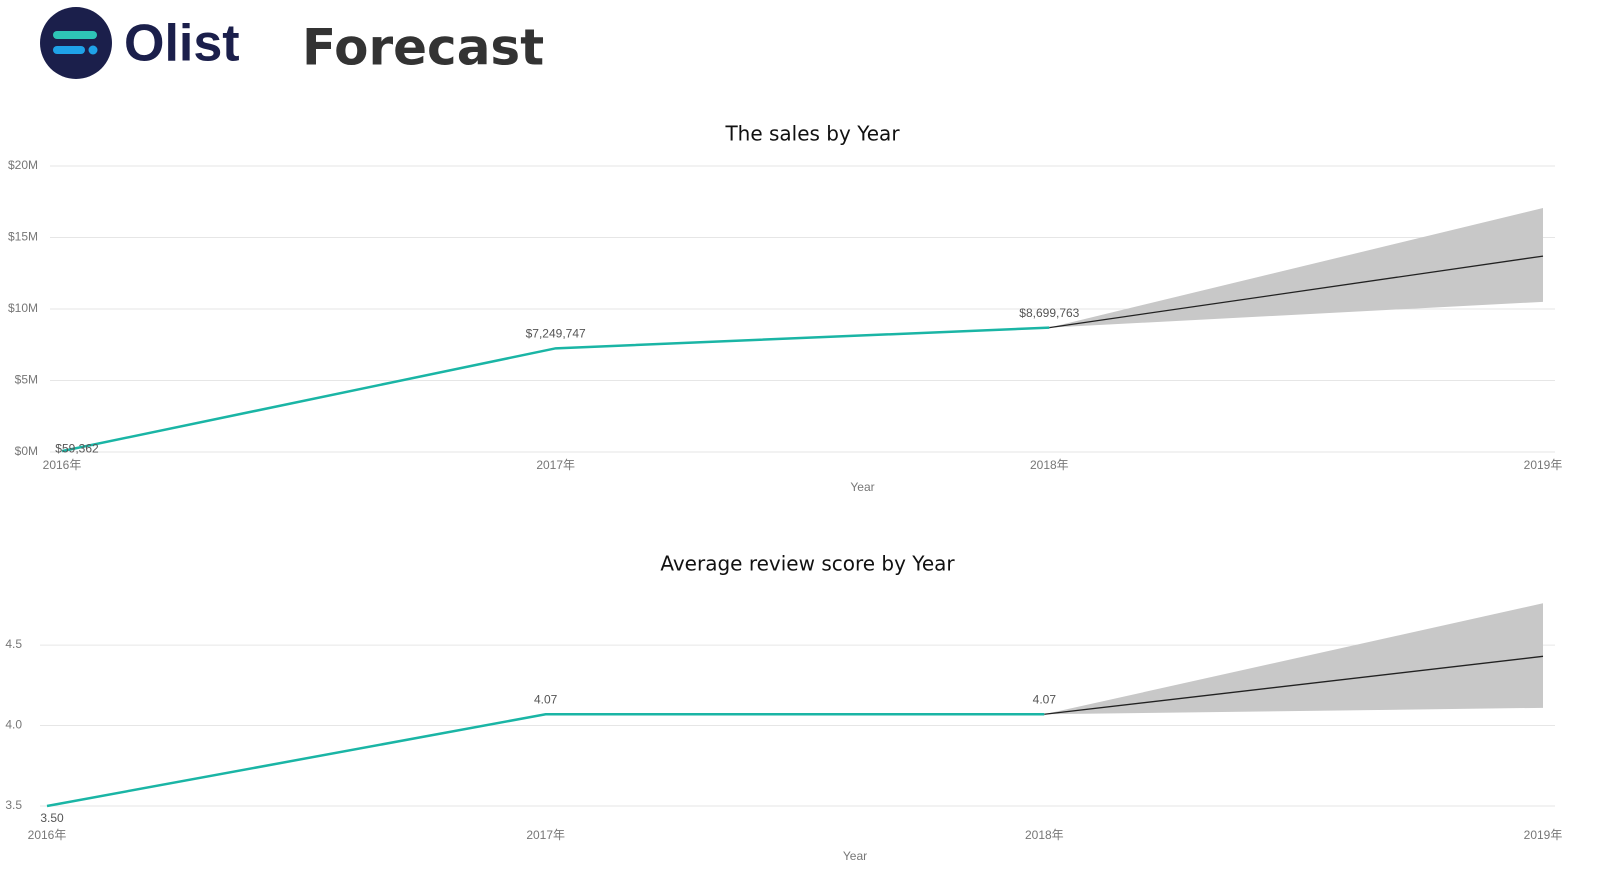  What do you see at coordinates (23, 308) in the screenshot?
I see `y-tick-label: $10M` at bounding box center [23, 308].